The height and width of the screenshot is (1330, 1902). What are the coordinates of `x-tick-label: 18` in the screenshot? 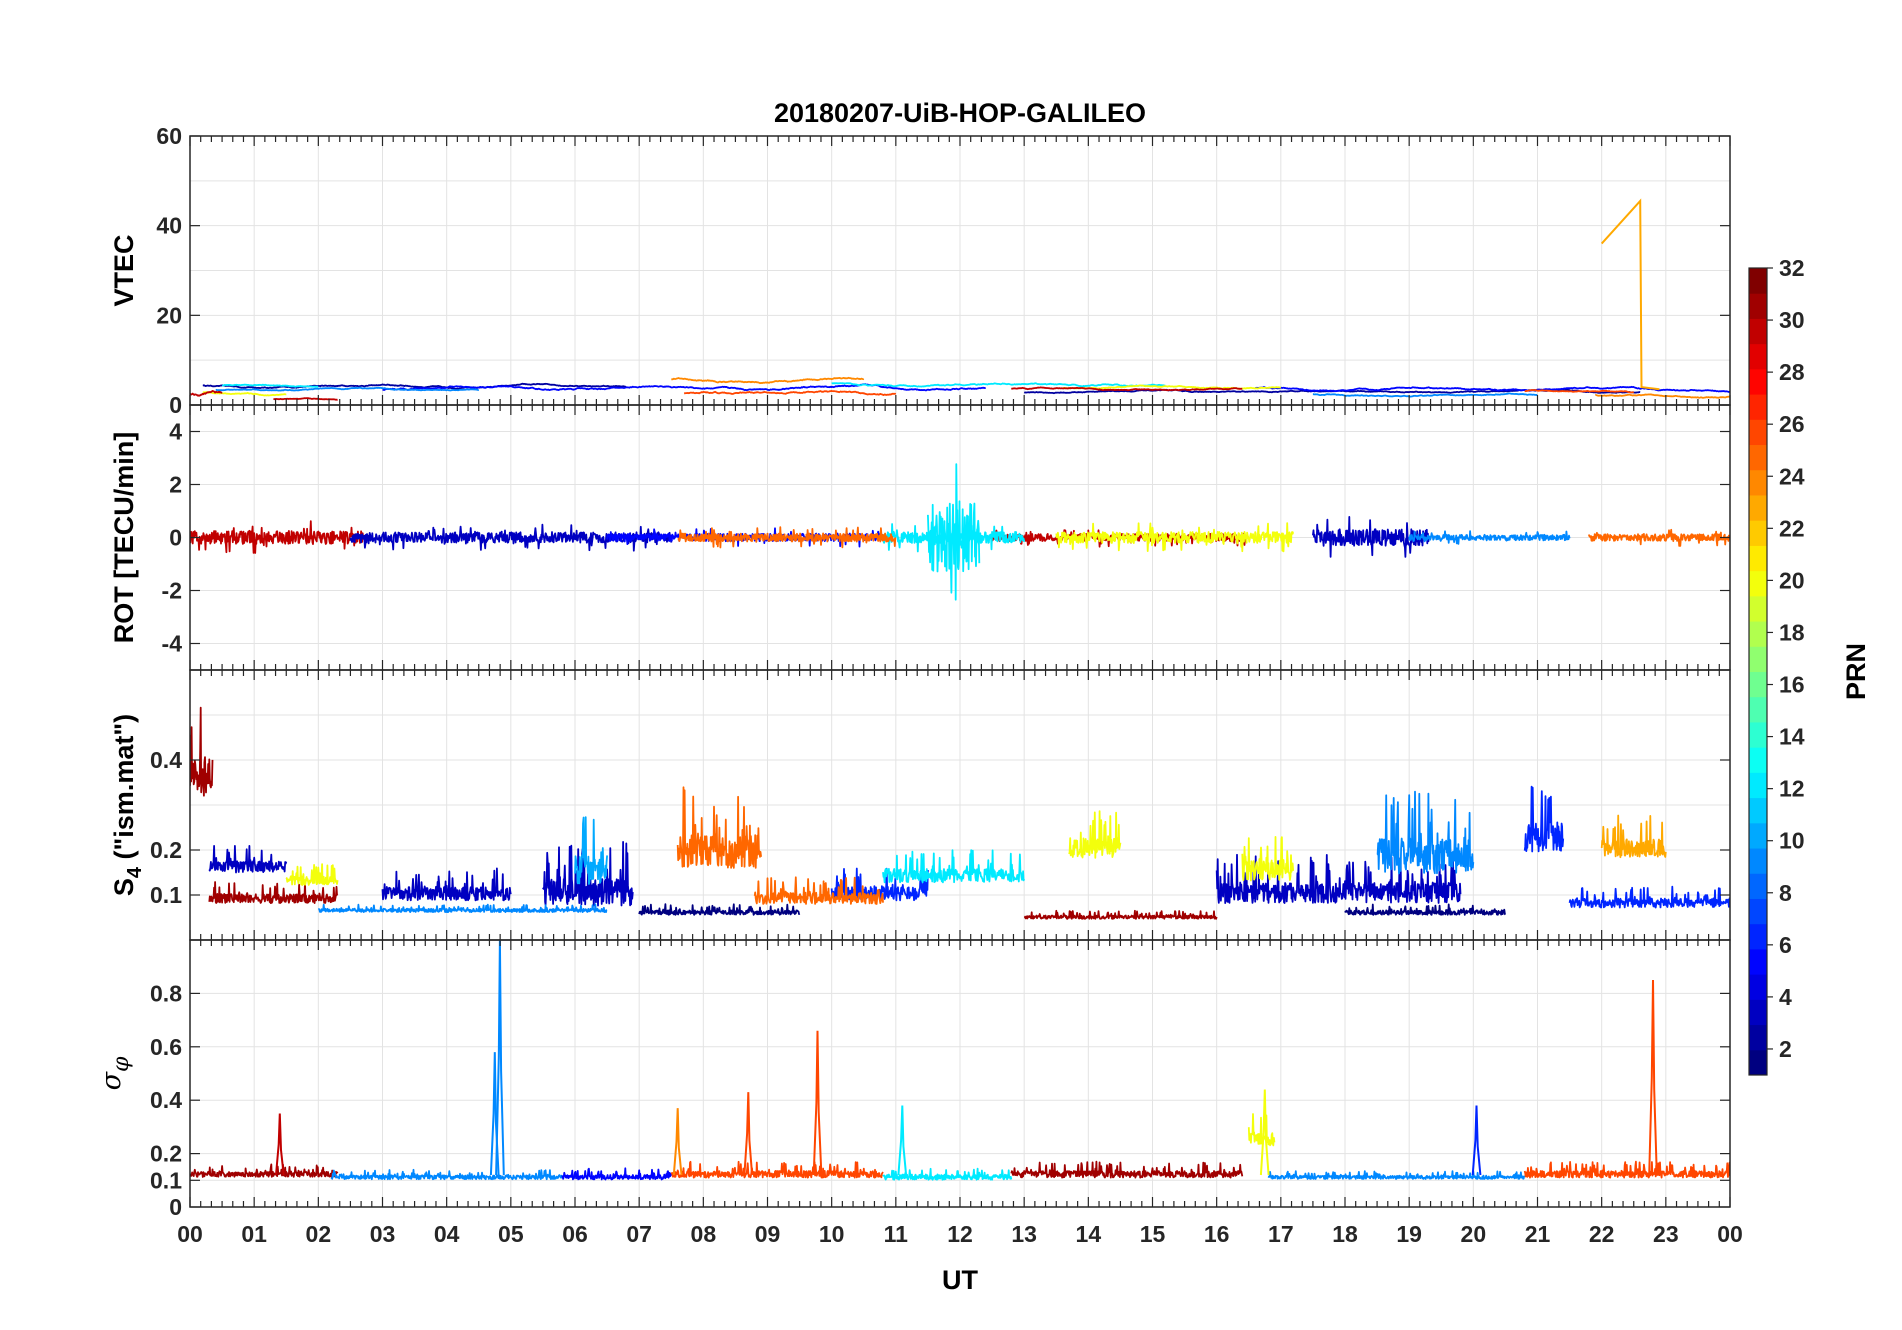 It's located at (1345, 1234).